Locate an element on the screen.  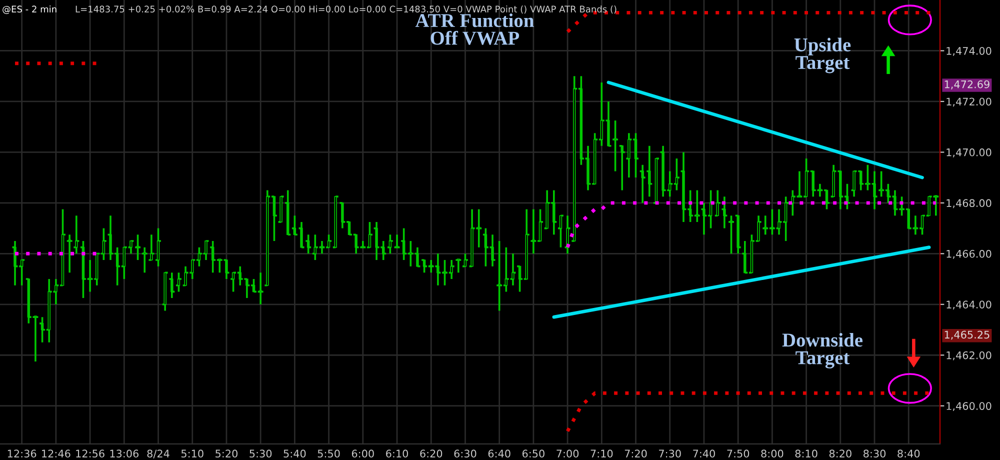
x-tick-label: 7:20 is located at coordinates (635, 454).